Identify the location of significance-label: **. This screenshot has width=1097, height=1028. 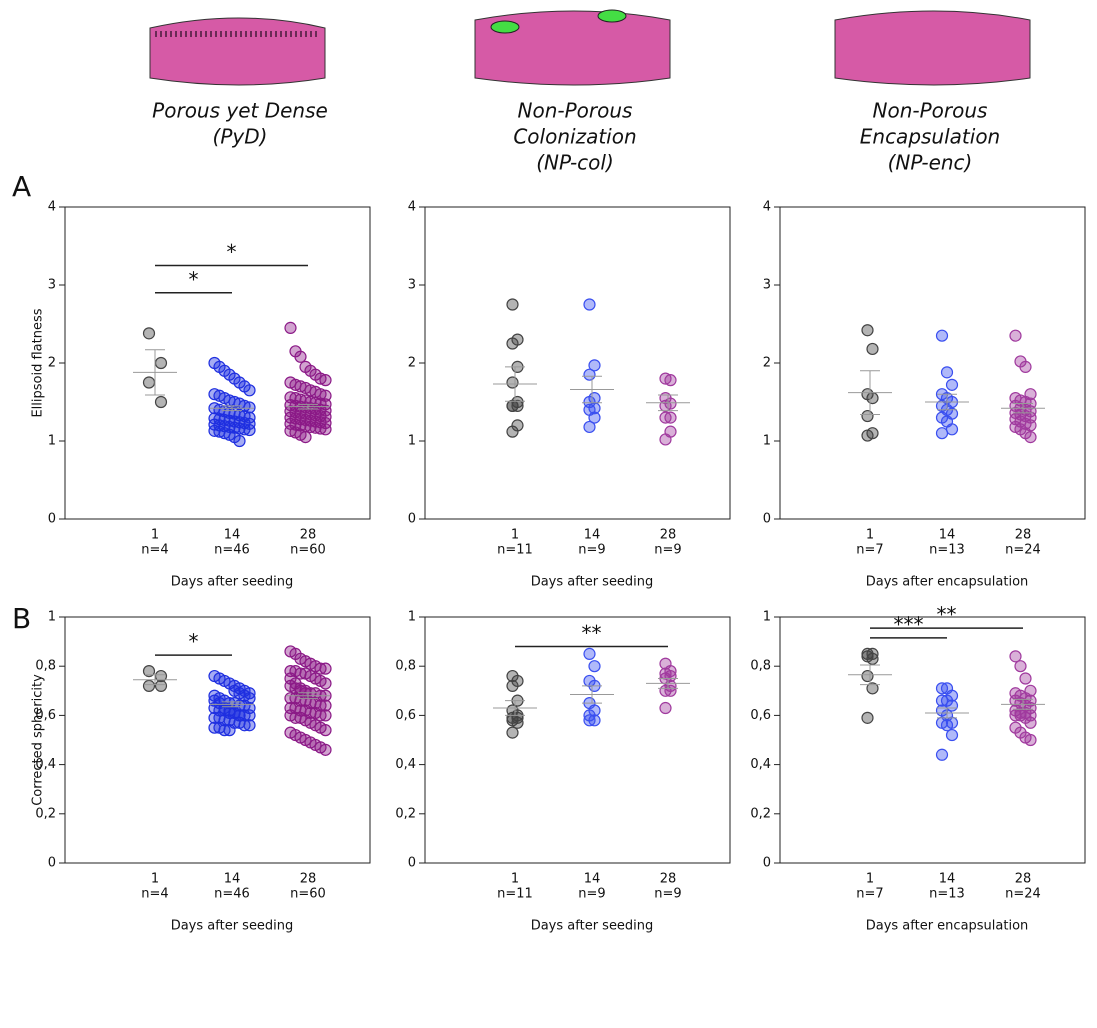
(947, 615).